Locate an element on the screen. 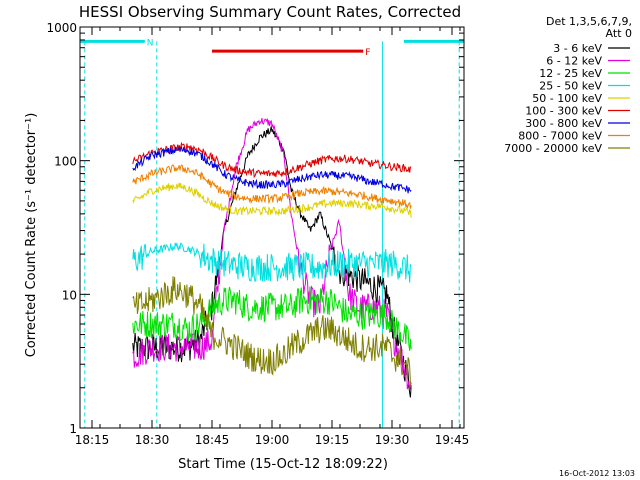  x-tick-label-6: 19:45 is located at coordinates (452, 440).